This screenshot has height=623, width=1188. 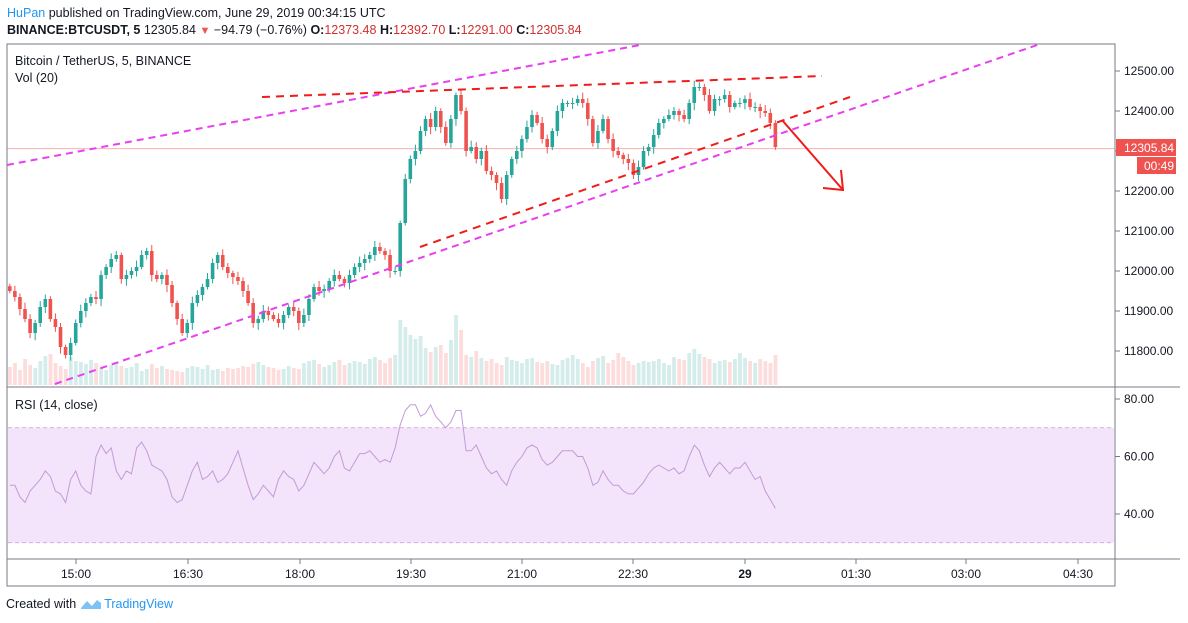 I want to click on author-name: HuPan, so click(x=26, y=13).